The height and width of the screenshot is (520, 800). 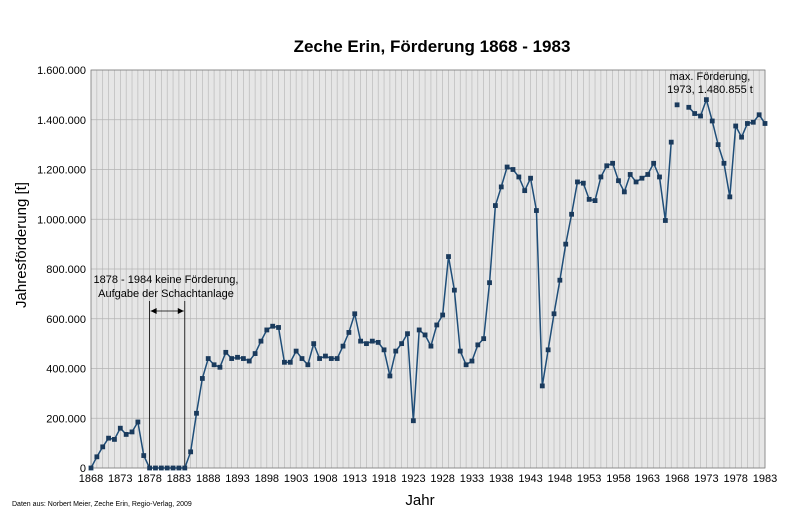 I want to click on x-tick-label: 1943, so click(x=530, y=479).